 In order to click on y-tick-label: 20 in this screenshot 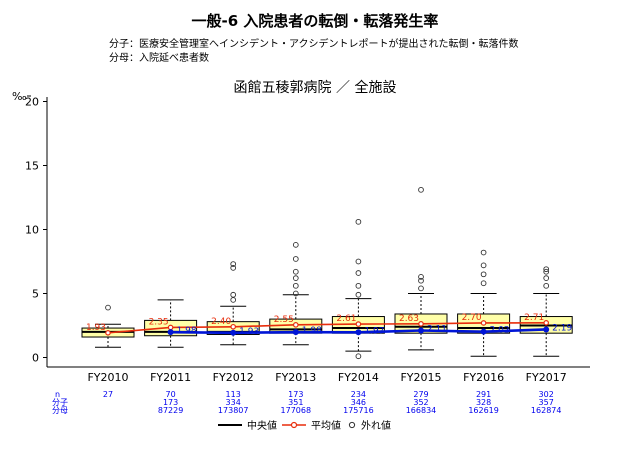, I will do `click(32, 102)`.